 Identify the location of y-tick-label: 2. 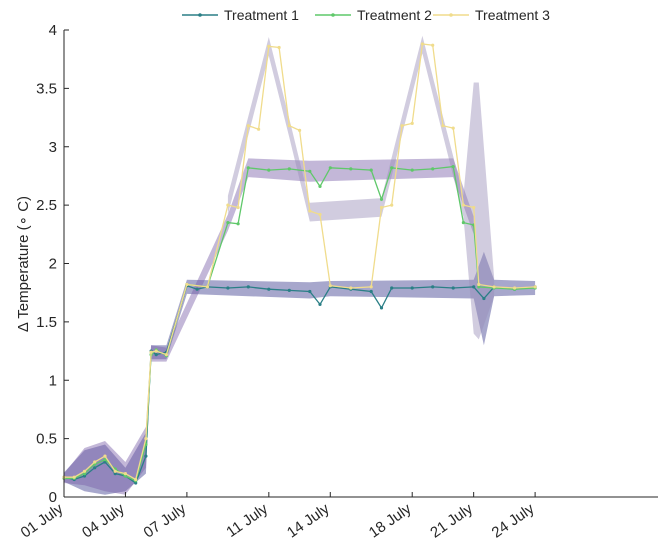
(53, 264).